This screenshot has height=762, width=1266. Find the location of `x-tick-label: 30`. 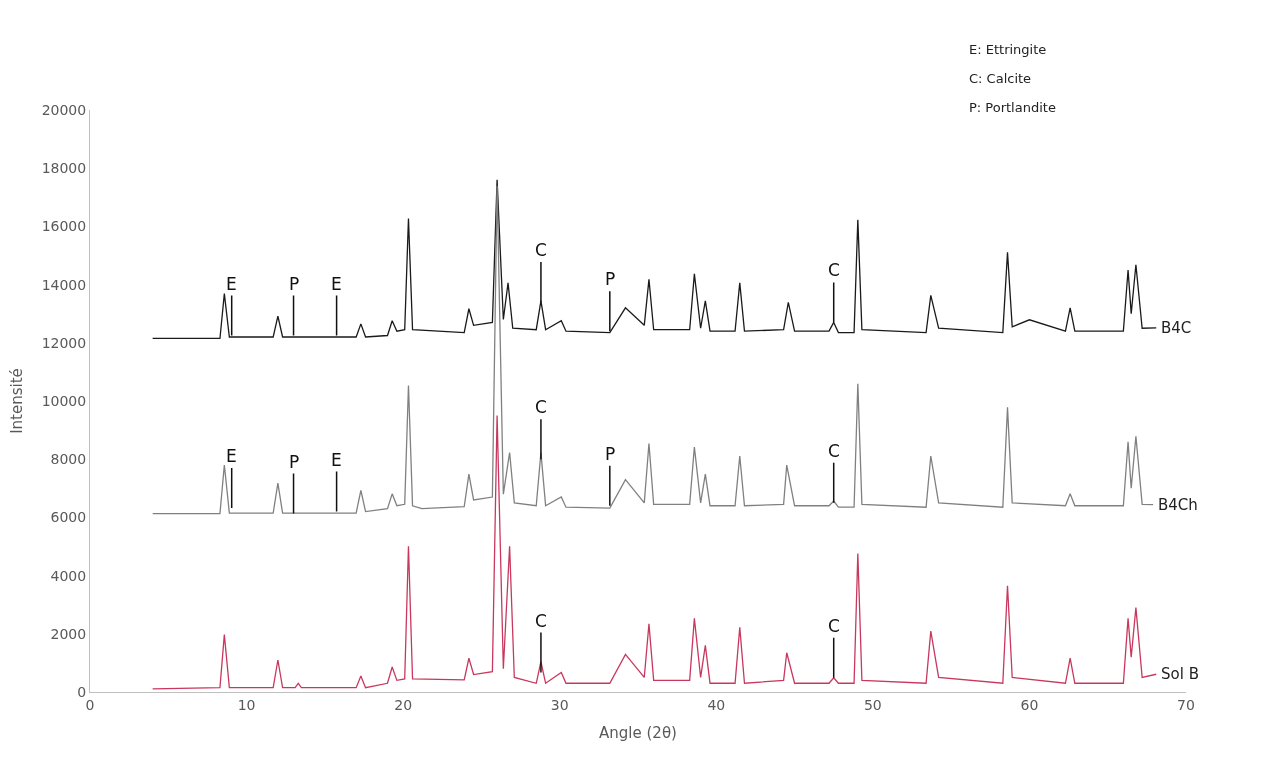

x-tick-label: 30 is located at coordinates (559, 704).